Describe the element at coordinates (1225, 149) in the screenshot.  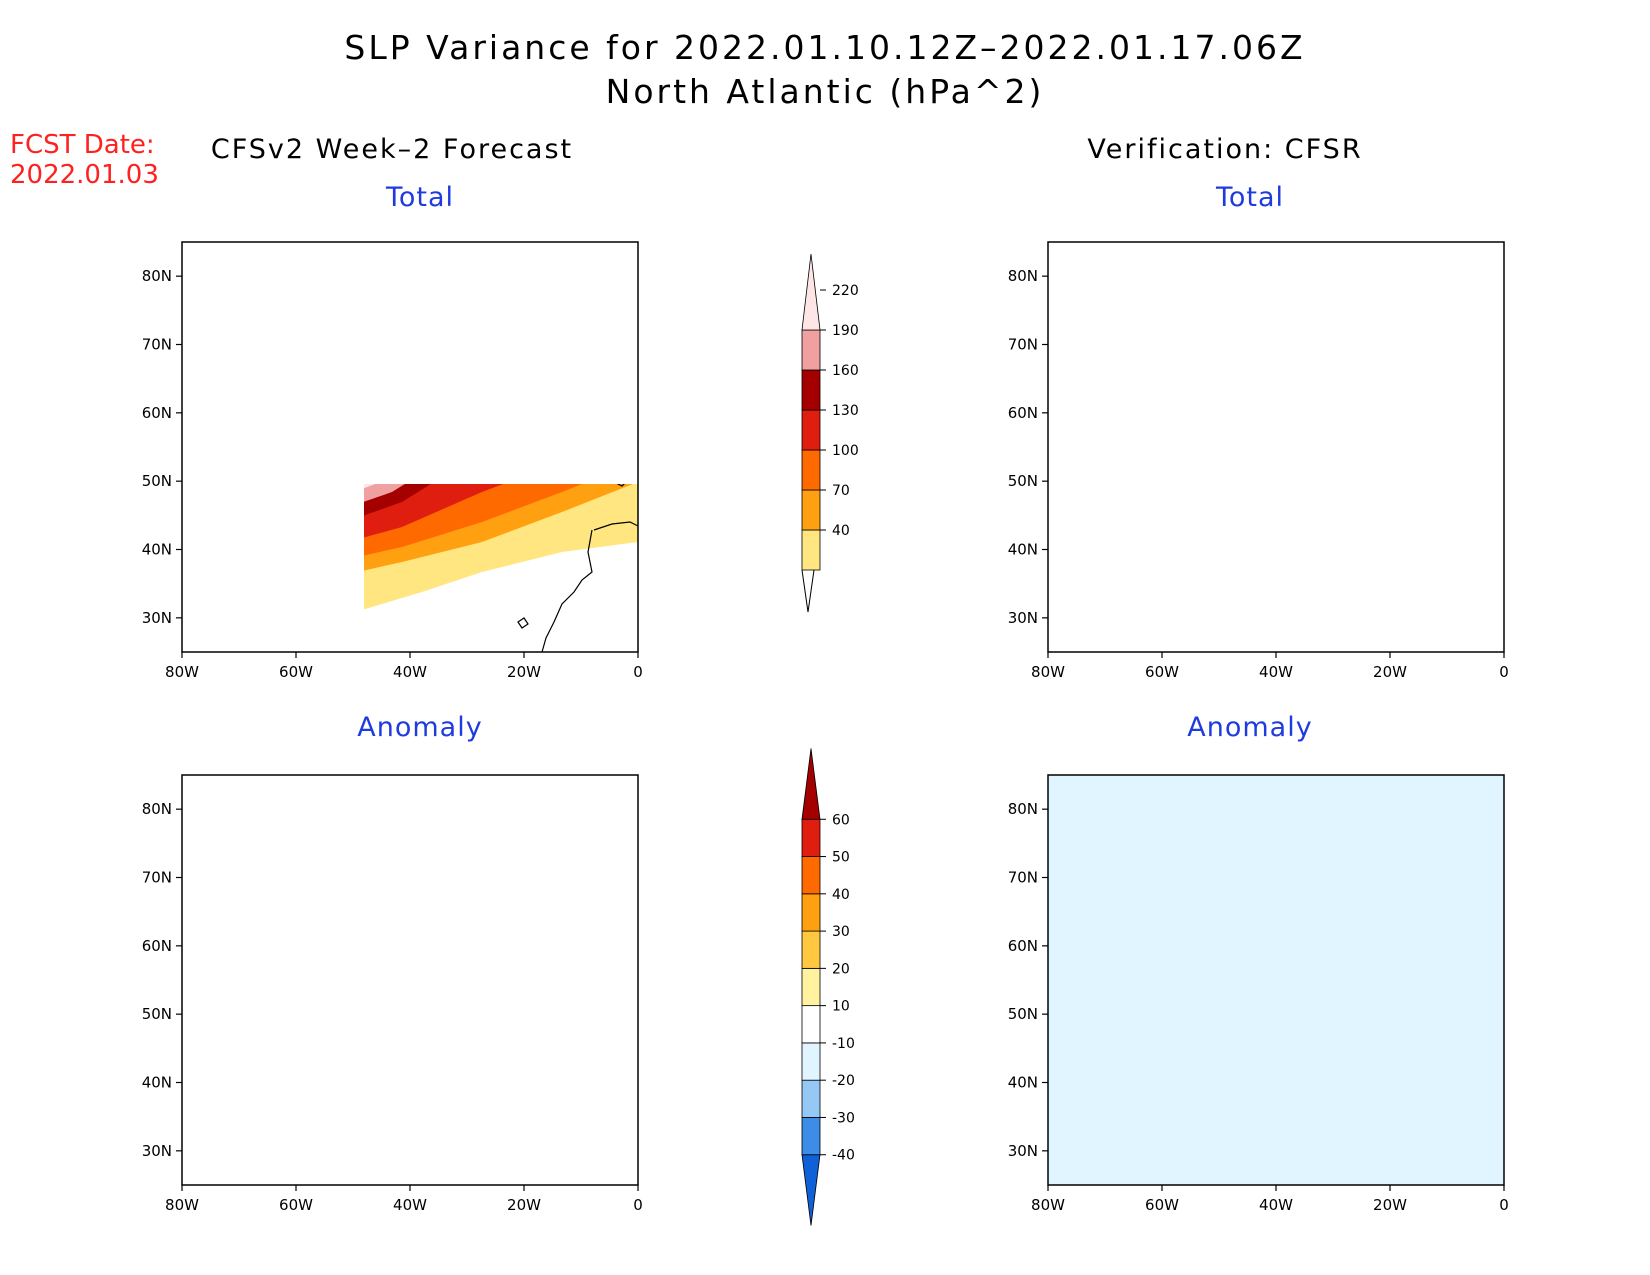
I see `verification-column-title: Verification: CFSR` at that location.